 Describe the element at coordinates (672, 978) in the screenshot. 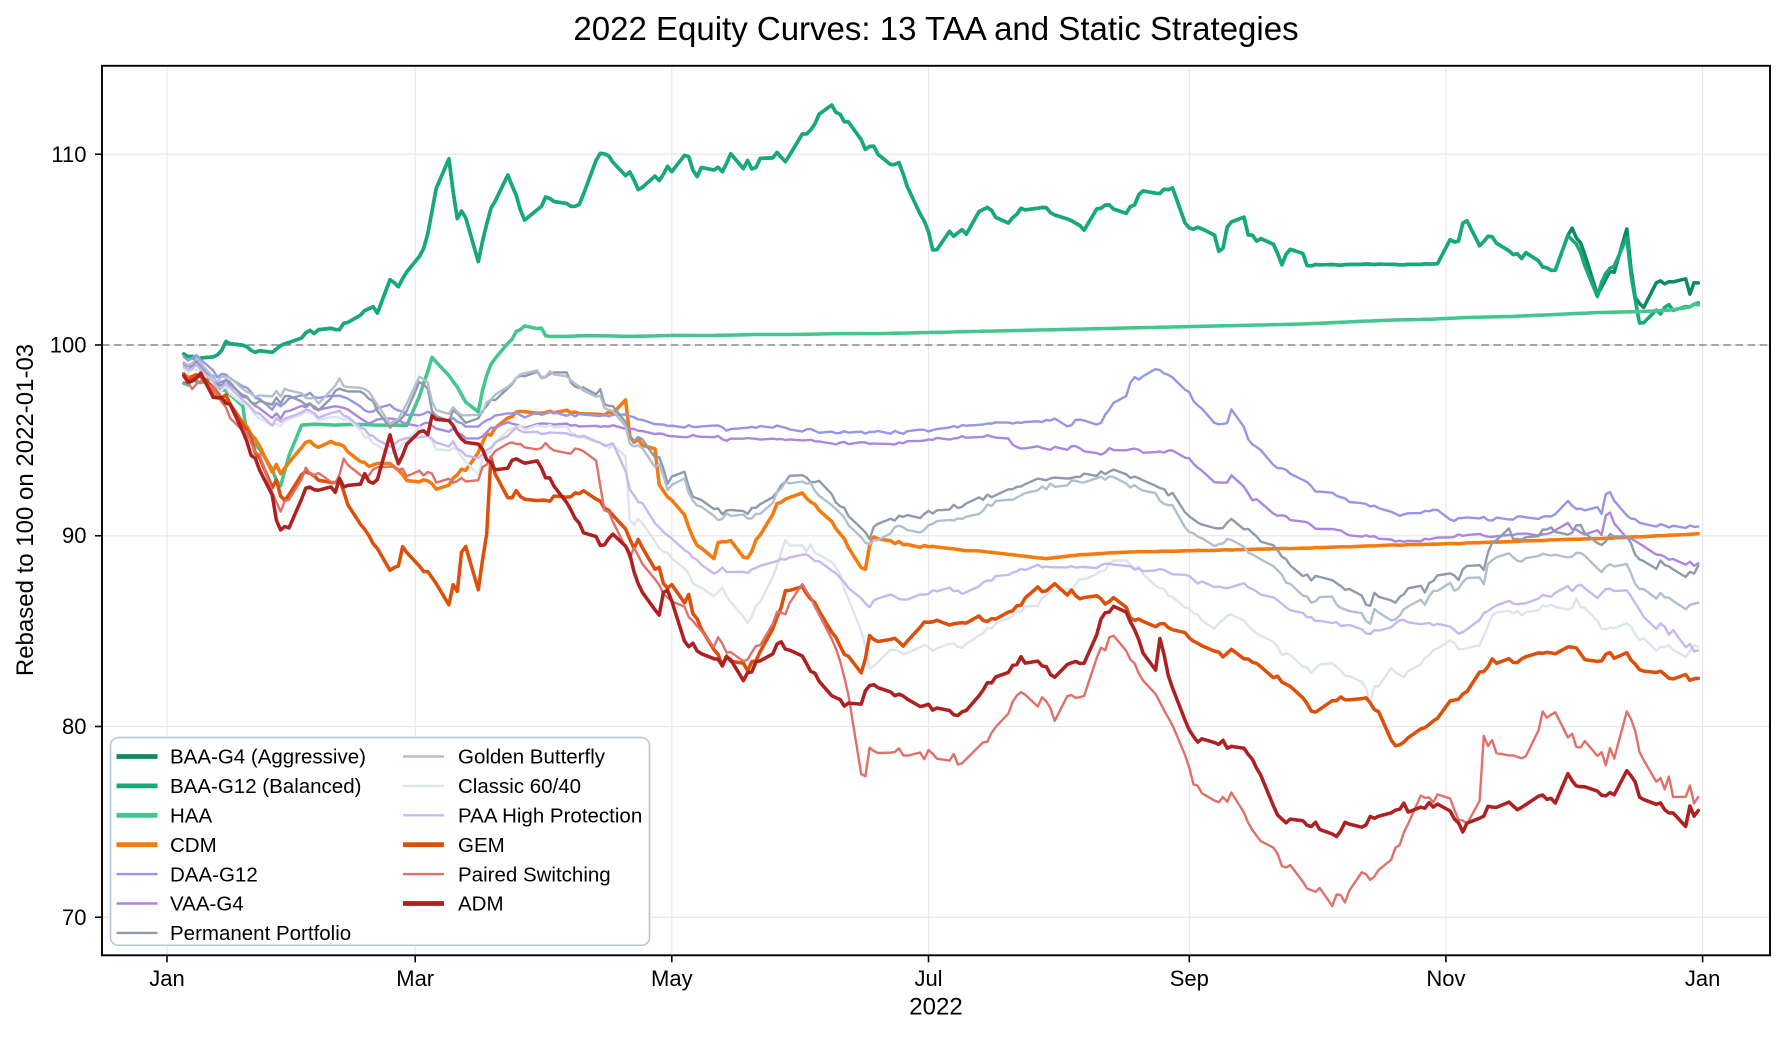

I see `svg-text: May` at that location.